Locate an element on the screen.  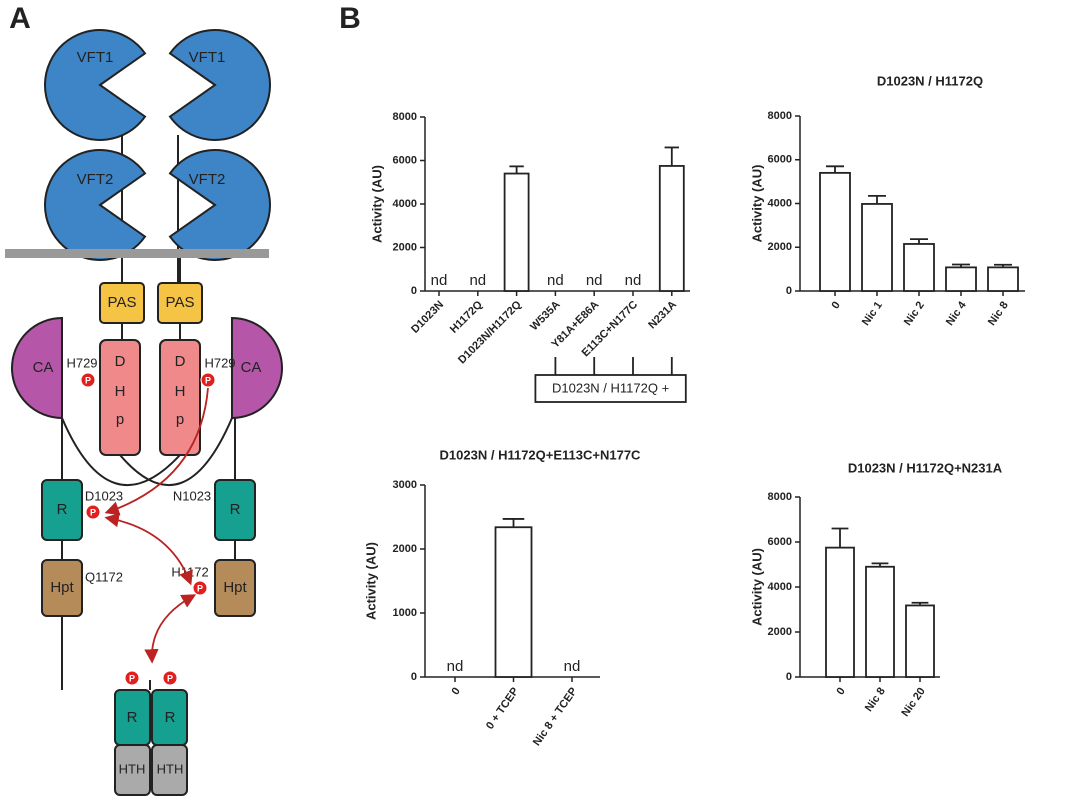
chart-title: D1023N / H1172Q+N231A is located at coordinates (925, 467).